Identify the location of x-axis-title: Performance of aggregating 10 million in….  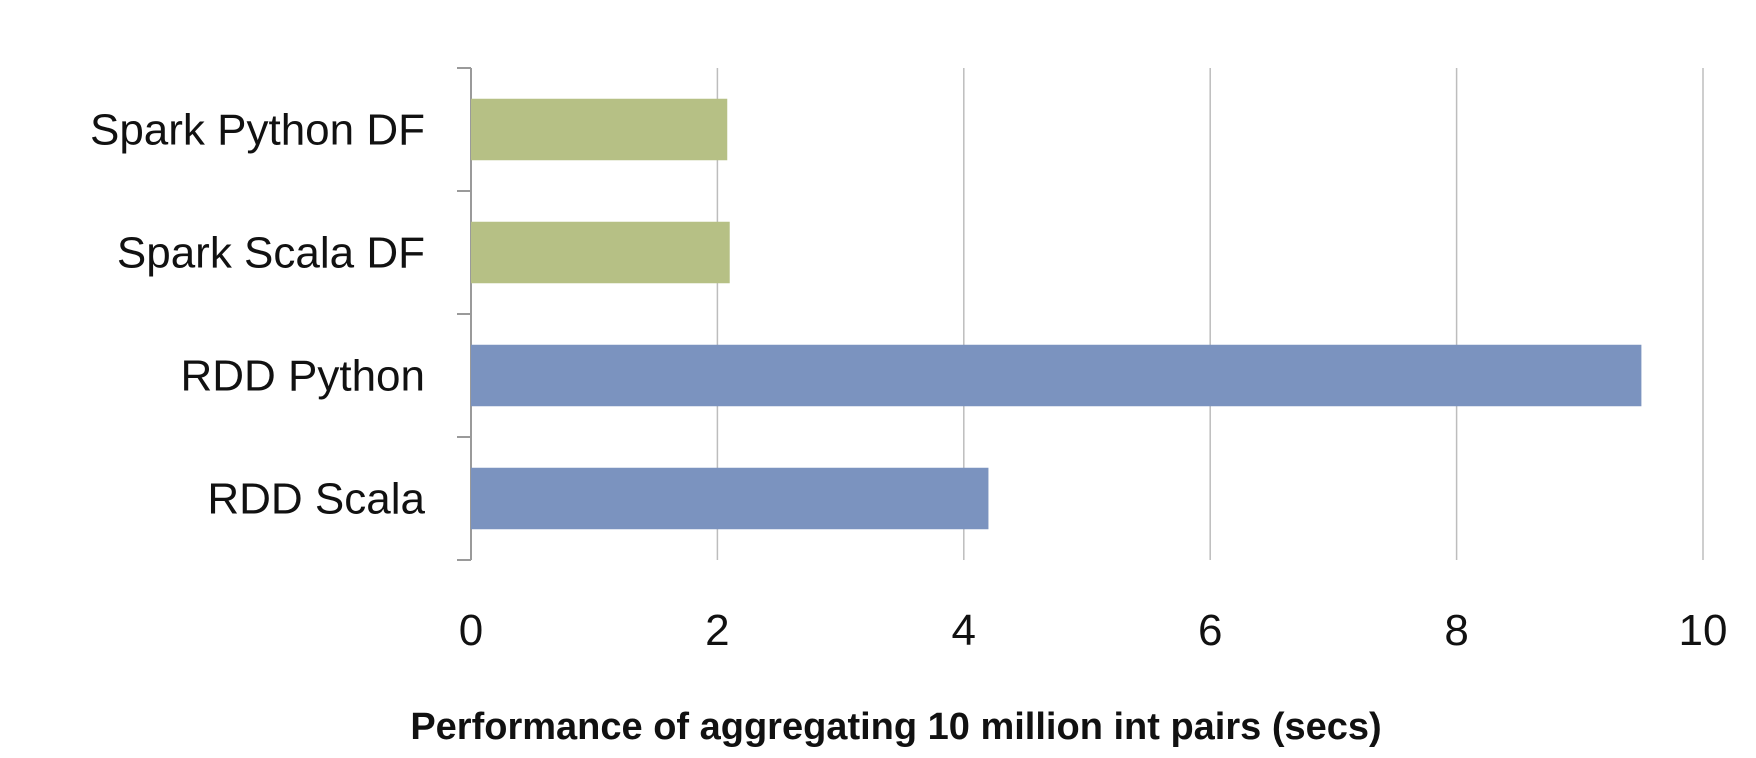
(895, 727).